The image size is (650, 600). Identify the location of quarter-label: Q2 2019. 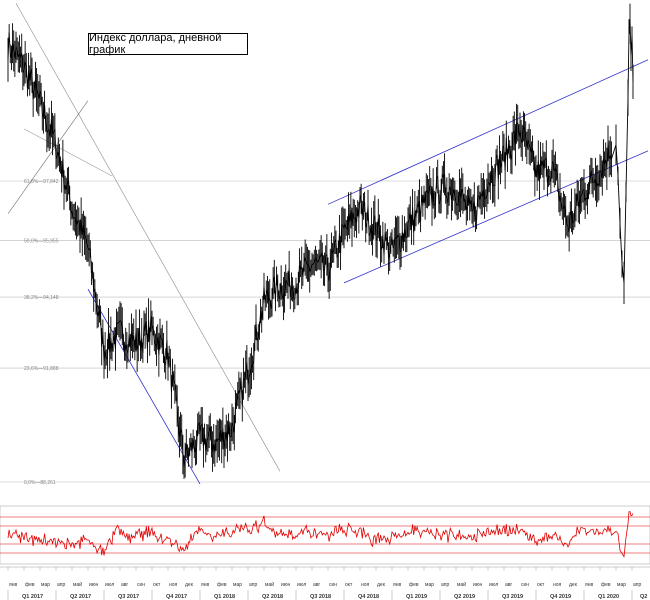
(464, 597).